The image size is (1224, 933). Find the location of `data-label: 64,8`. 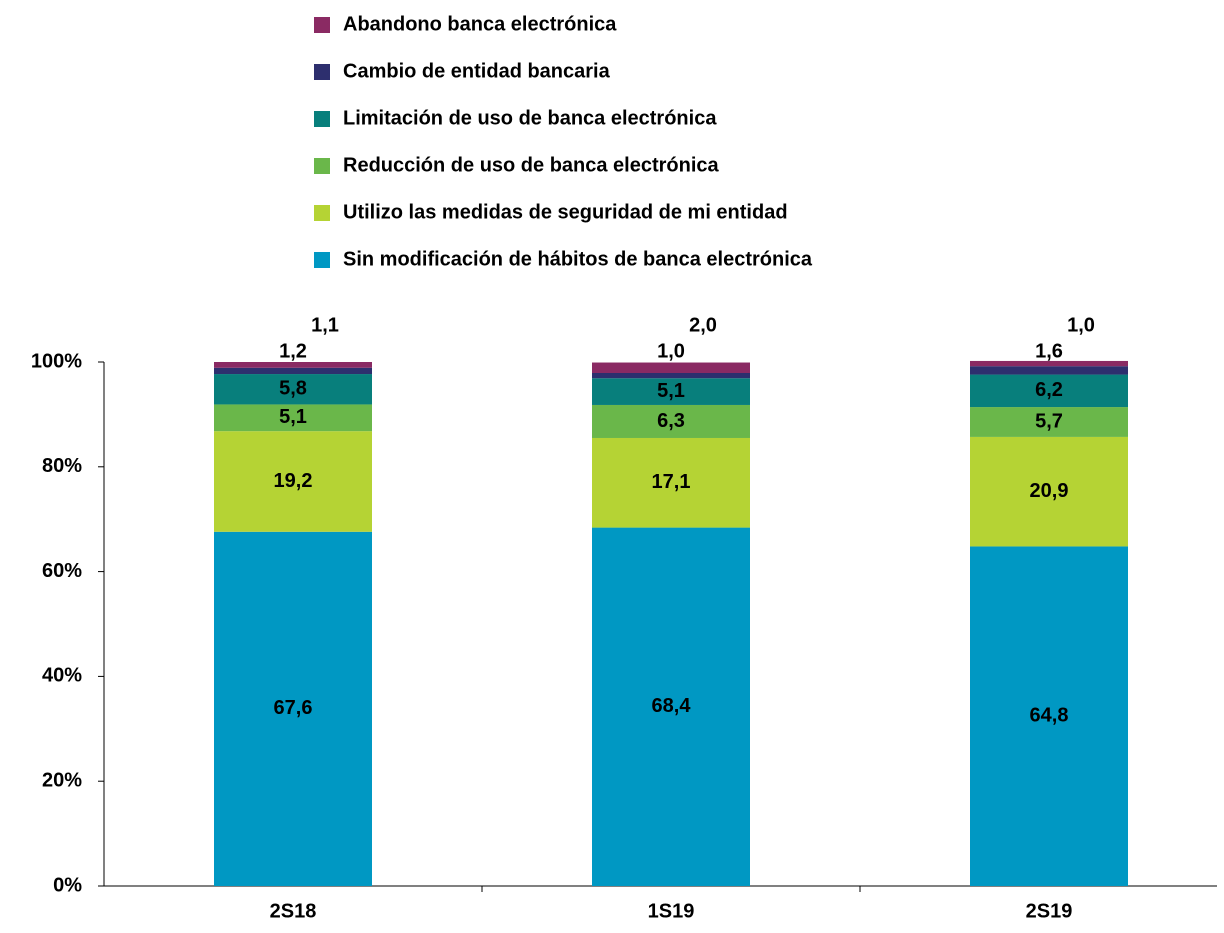

data-label: 64,8 is located at coordinates (1049, 716).